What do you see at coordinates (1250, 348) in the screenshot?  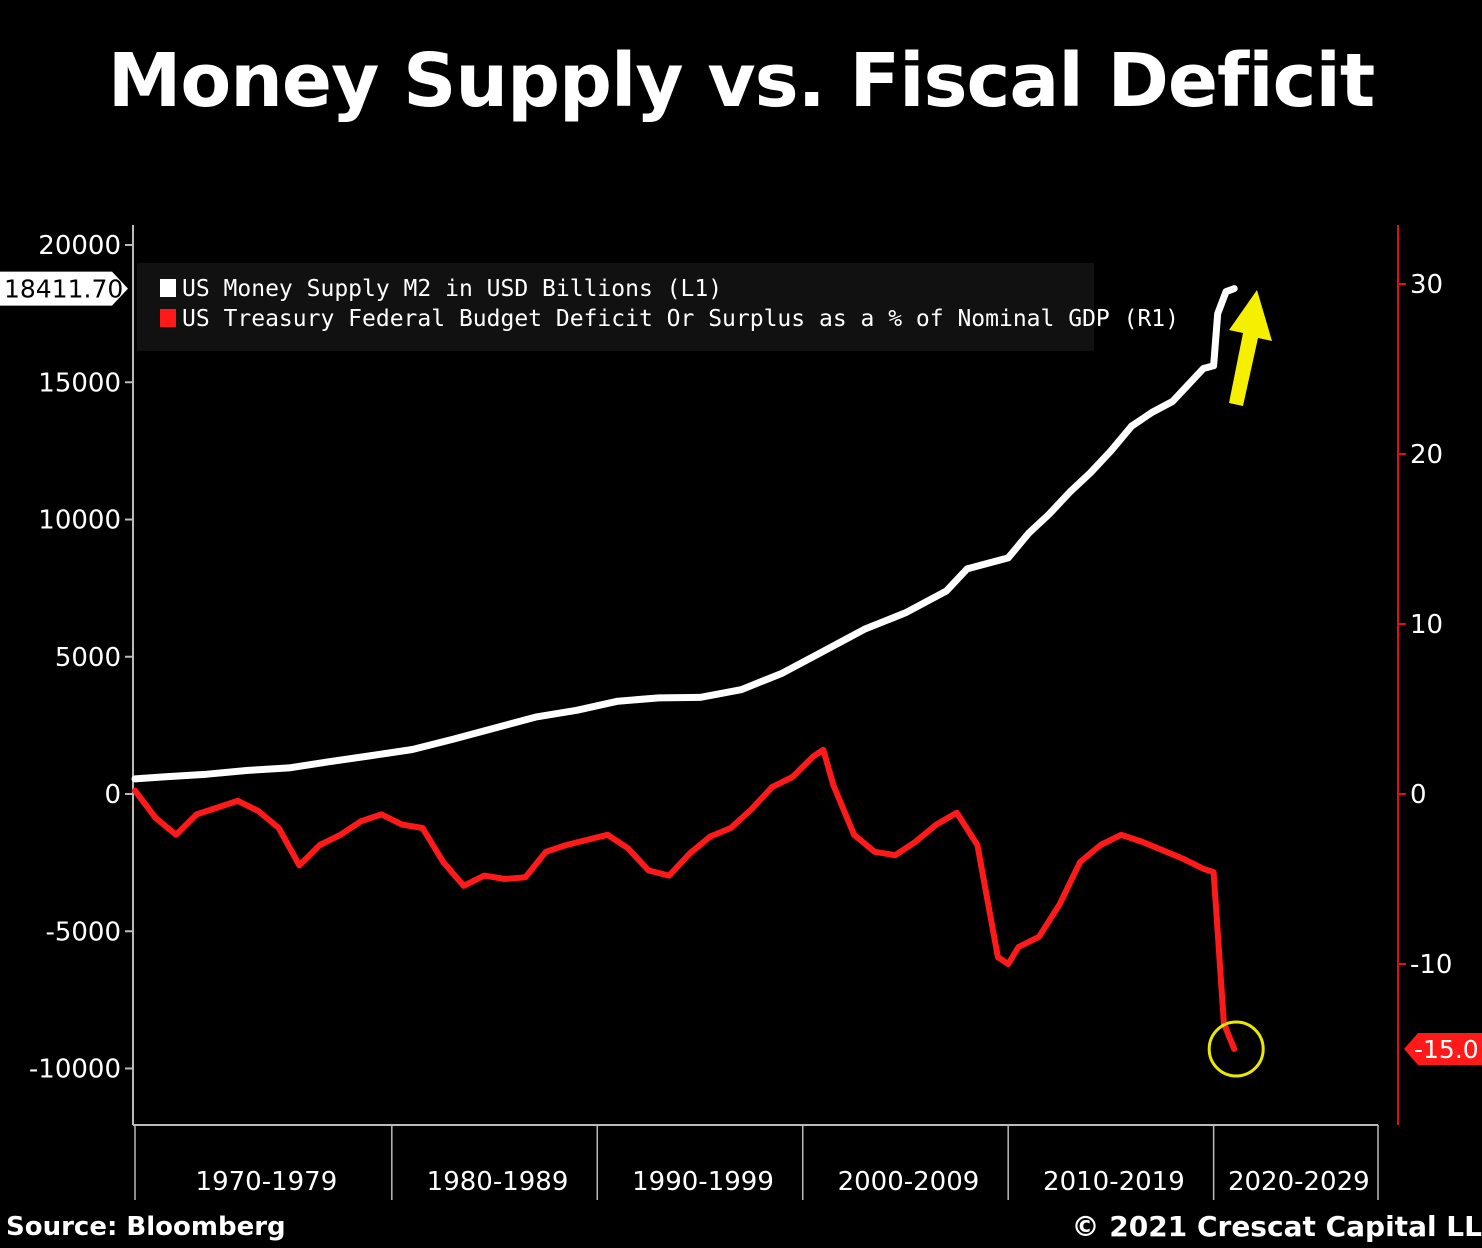 I see `up-arrow-icon` at bounding box center [1250, 348].